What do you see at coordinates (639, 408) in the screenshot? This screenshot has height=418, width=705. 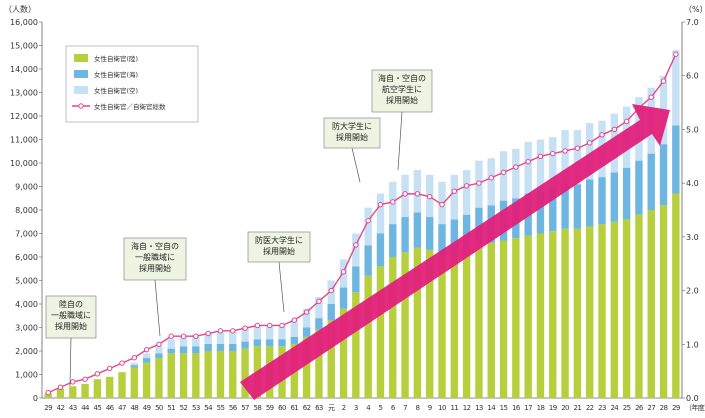 I see `x-tick-label: 26` at bounding box center [639, 408].